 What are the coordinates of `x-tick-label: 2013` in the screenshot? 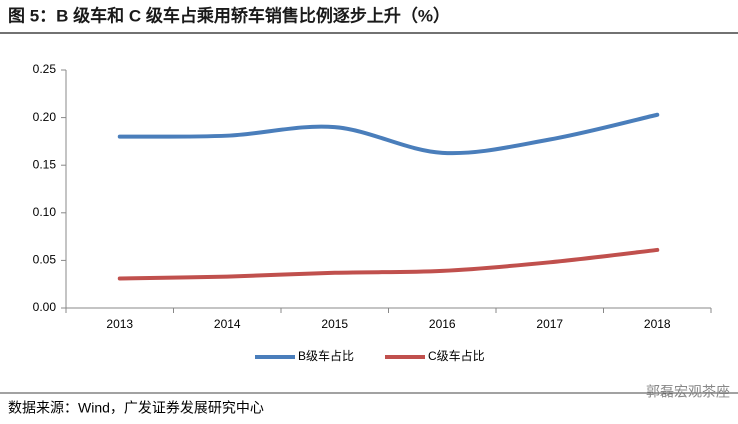 It's located at (119, 324).